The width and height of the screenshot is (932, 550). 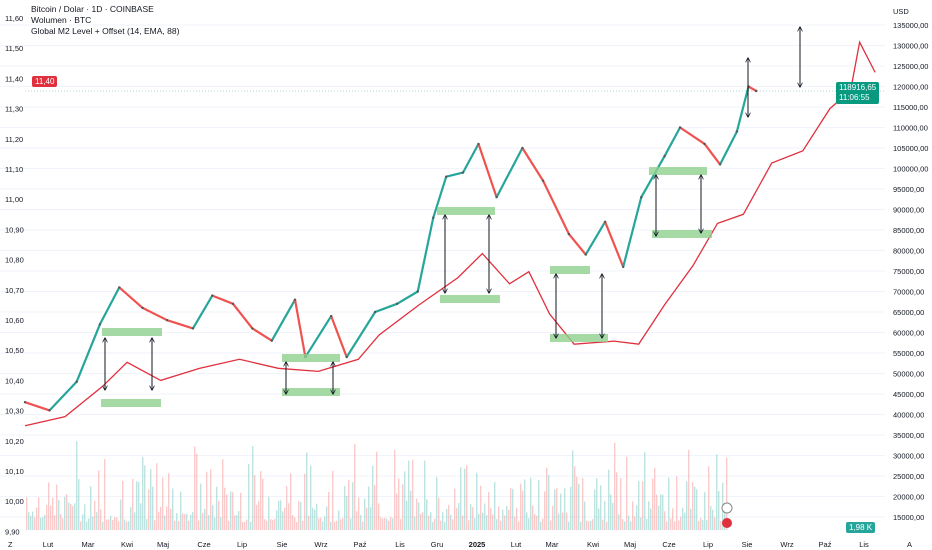 I want to click on legend-symbol: Bitcoin / Dolar · 1D · COINBASE, so click(x=92, y=9).